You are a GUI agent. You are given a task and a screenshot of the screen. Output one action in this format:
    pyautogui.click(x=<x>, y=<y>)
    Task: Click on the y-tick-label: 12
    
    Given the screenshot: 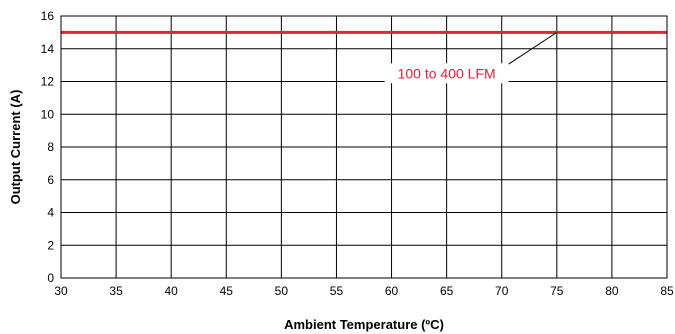 What is the action you would take?
    pyautogui.click(x=48, y=82)
    